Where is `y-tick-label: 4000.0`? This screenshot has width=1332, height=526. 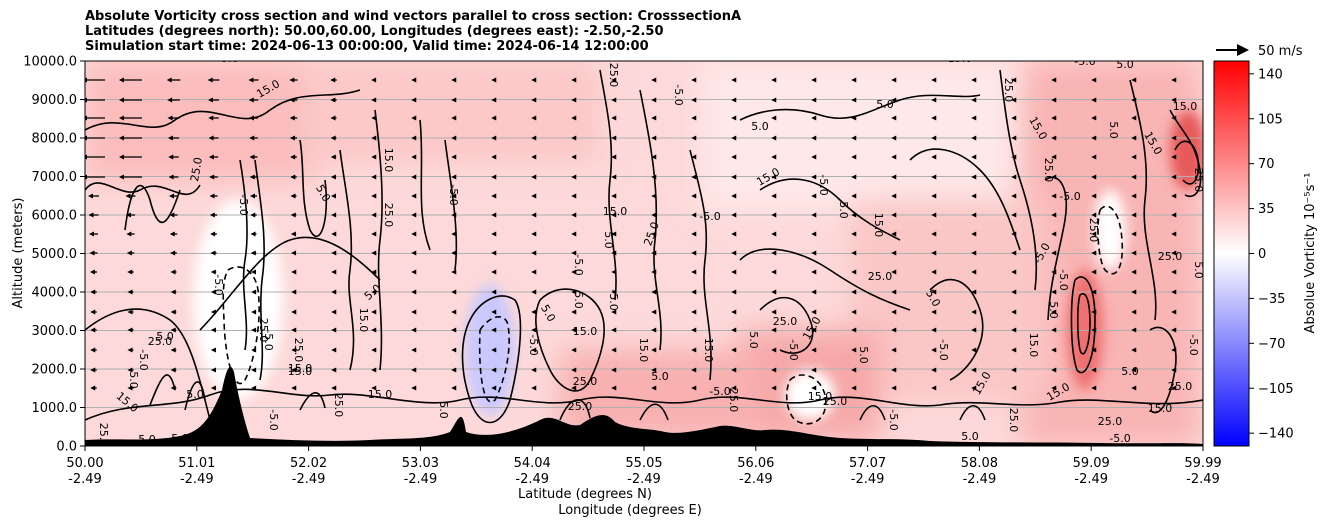 y-tick-label: 4000.0 is located at coordinates (55, 293).